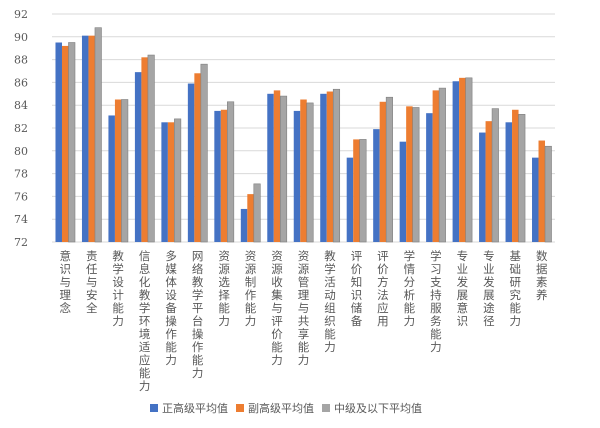  I want to click on x-tick-label: 评价方法应用, so click(383, 289).